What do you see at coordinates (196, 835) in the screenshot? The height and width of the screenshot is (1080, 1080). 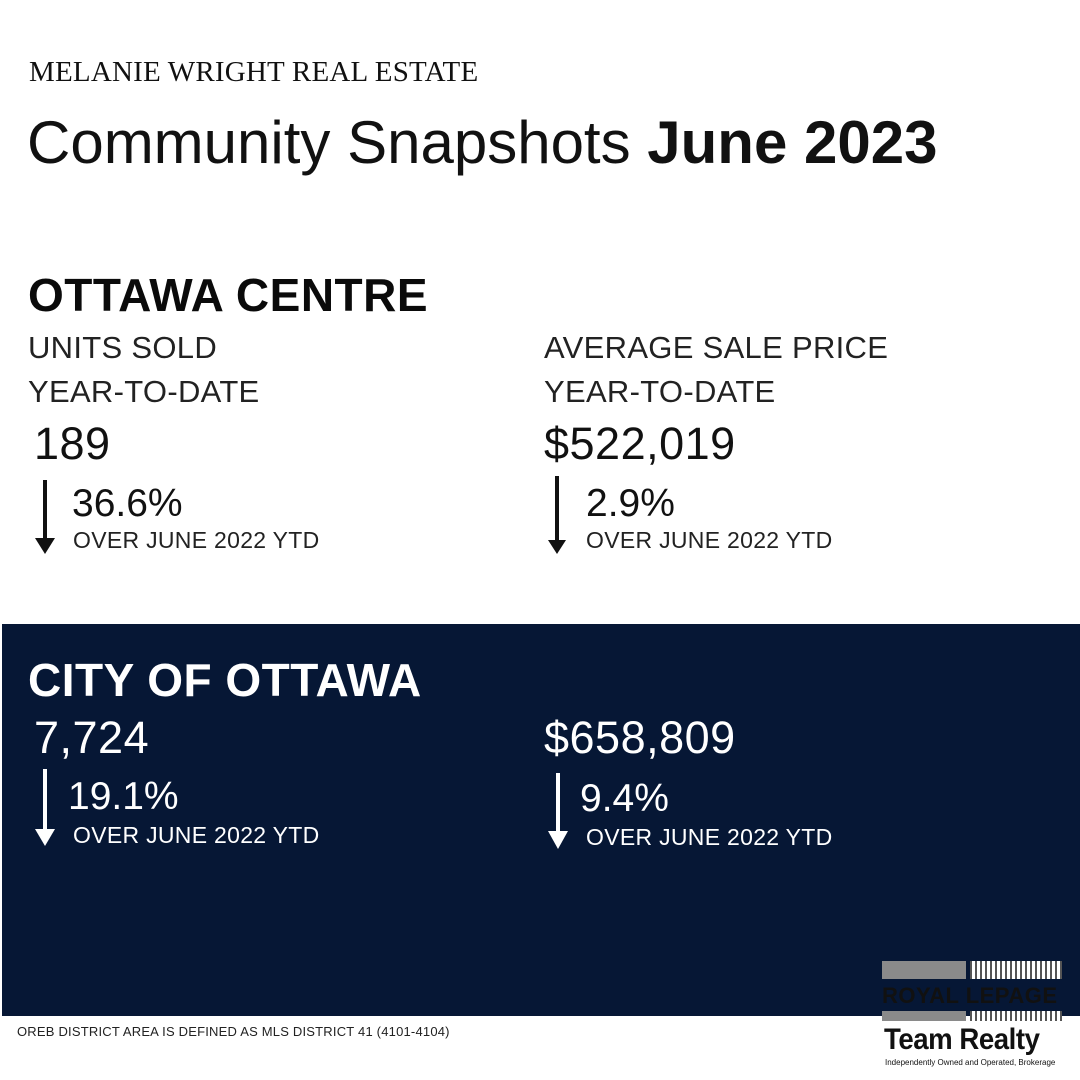 I see `city-units-note: OVER JUNE 2022 YTD` at bounding box center [196, 835].